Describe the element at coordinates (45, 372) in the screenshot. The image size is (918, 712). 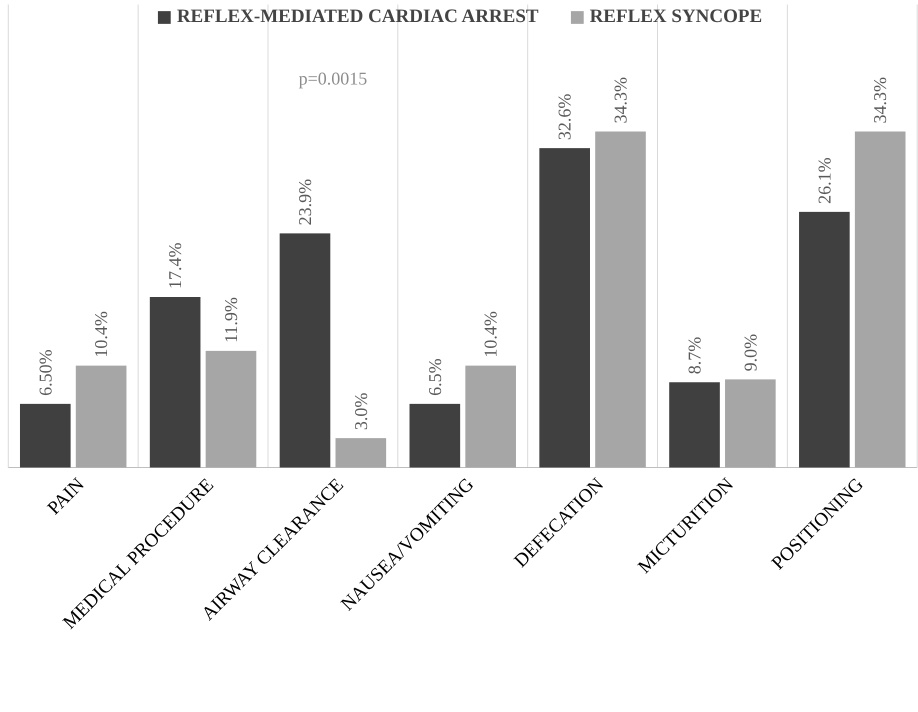
I see `data-label: 6.50%` at that location.